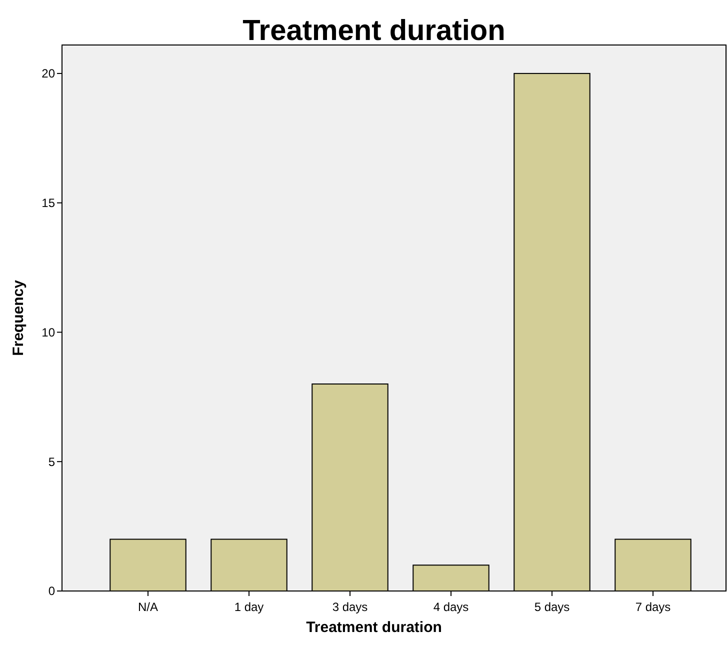  What do you see at coordinates (52, 461) in the screenshot?
I see `y-tick-label: 5` at bounding box center [52, 461].